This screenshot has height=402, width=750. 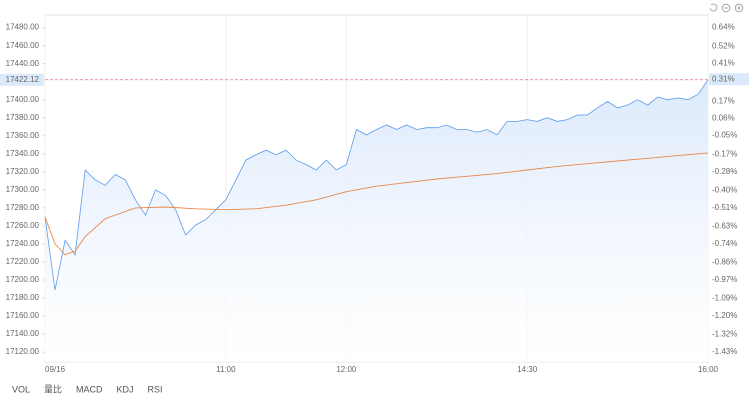 I want to click on y-tick-label: 17320.00, so click(x=23, y=171).